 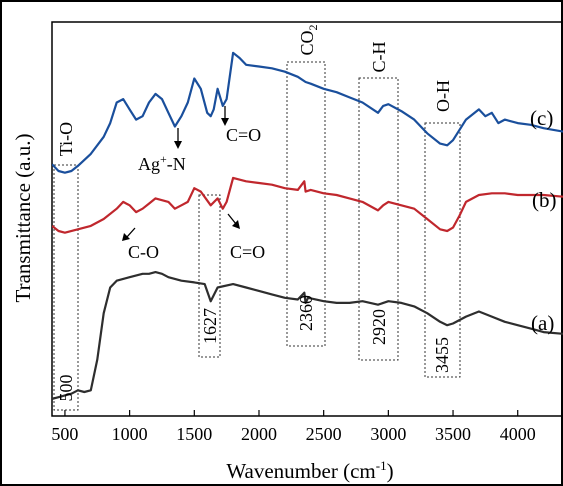 What do you see at coordinates (379, 327) in the screenshot?
I see `band-label-2920: 2920` at bounding box center [379, 327].